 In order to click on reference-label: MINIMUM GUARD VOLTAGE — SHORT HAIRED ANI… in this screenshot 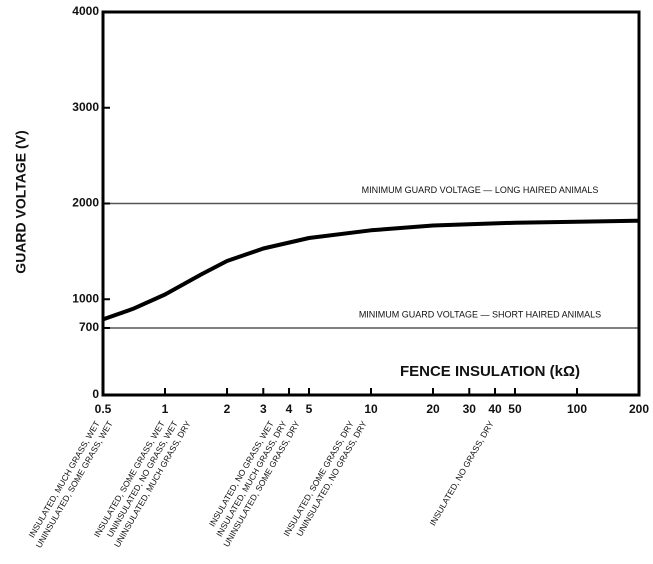, I will do `click(480, 314)`.